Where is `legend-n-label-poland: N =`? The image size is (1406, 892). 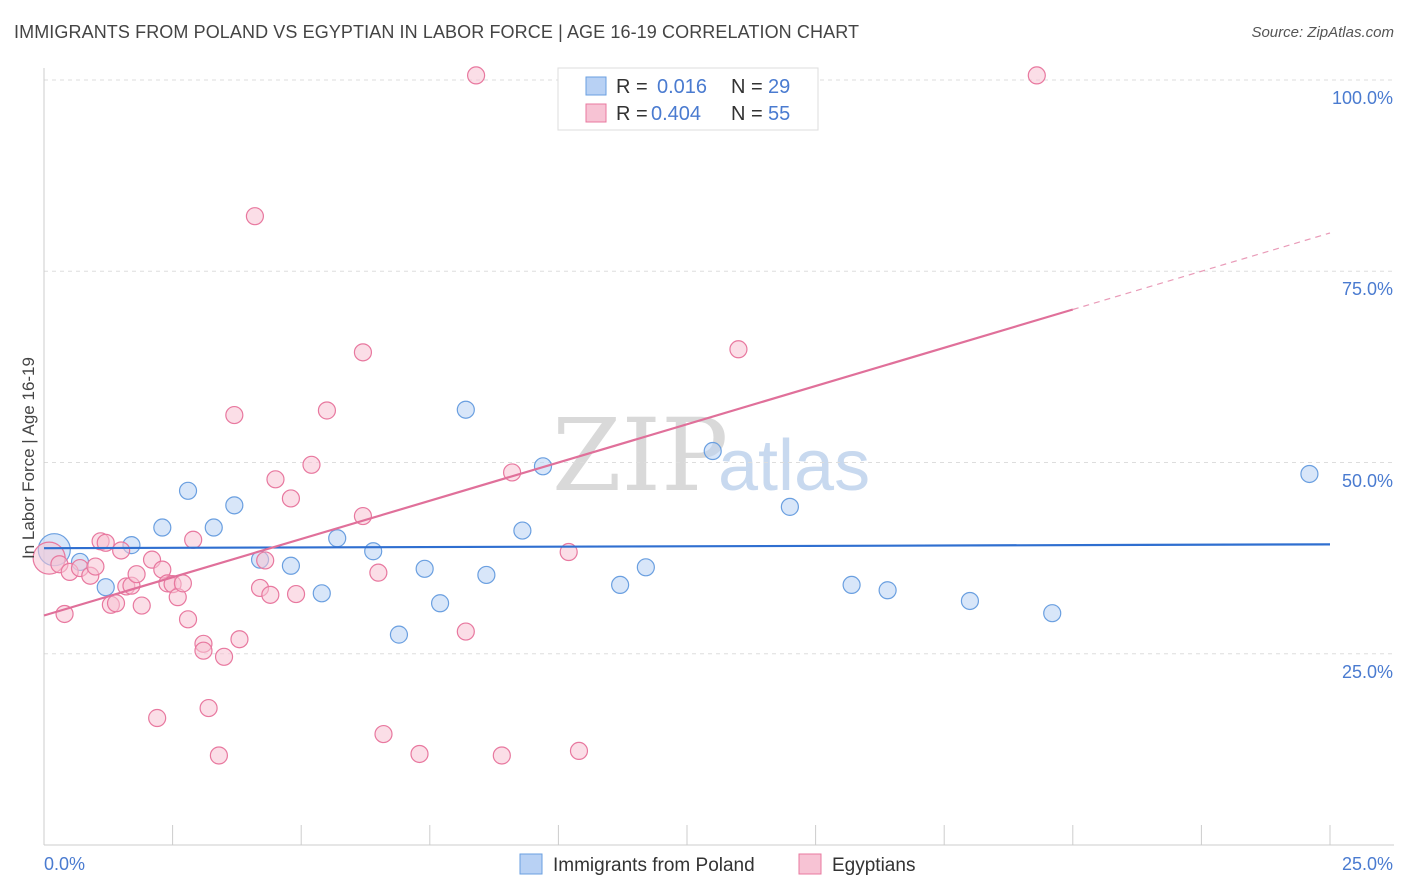 legend-n-label-poland: N = is located at coordinates (747, 87).